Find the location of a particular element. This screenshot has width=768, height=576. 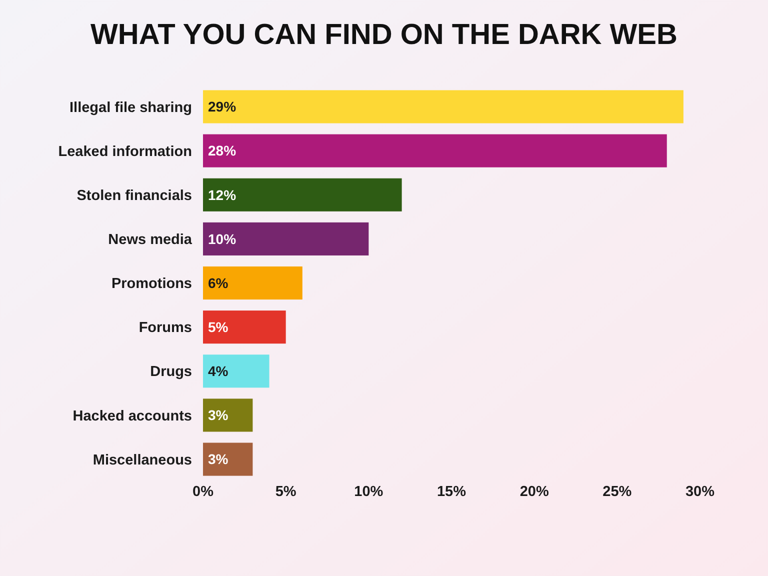

y-tick-label: News media is located at coordinates (150, 240).